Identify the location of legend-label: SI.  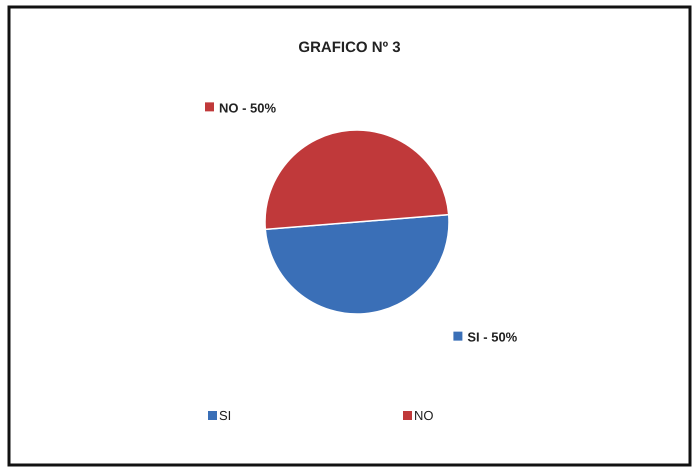
(225, 415).